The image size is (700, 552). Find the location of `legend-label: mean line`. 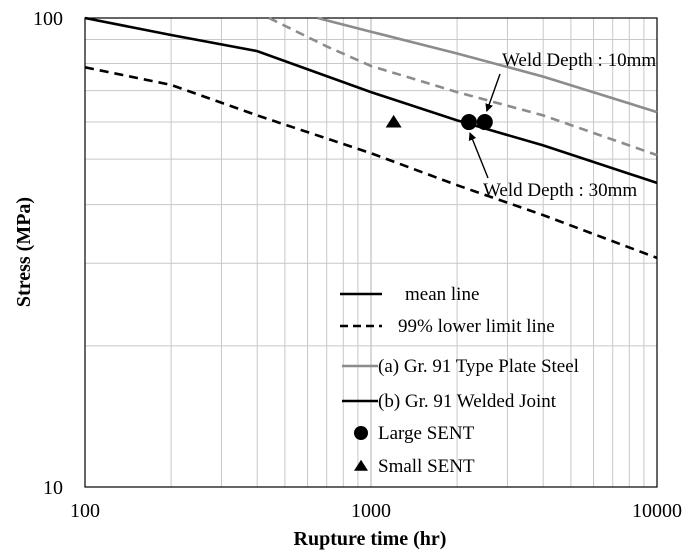

legend-label: mean line is located at coordinates (442, 294).